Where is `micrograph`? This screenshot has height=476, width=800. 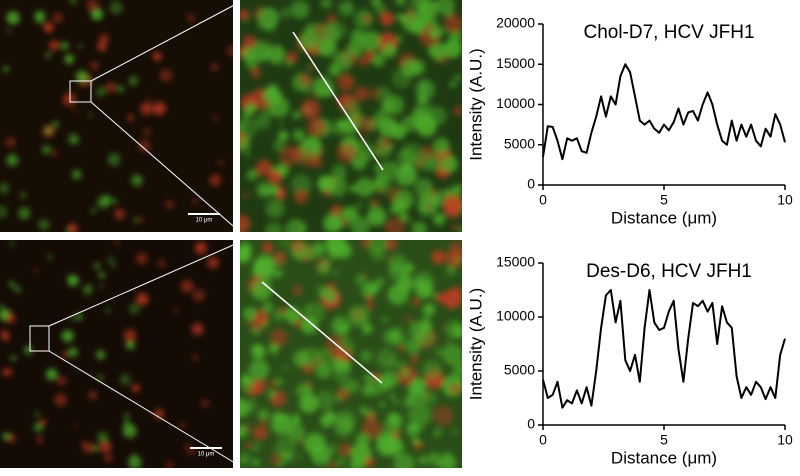 micrograph is located at coordinates (116, 116).